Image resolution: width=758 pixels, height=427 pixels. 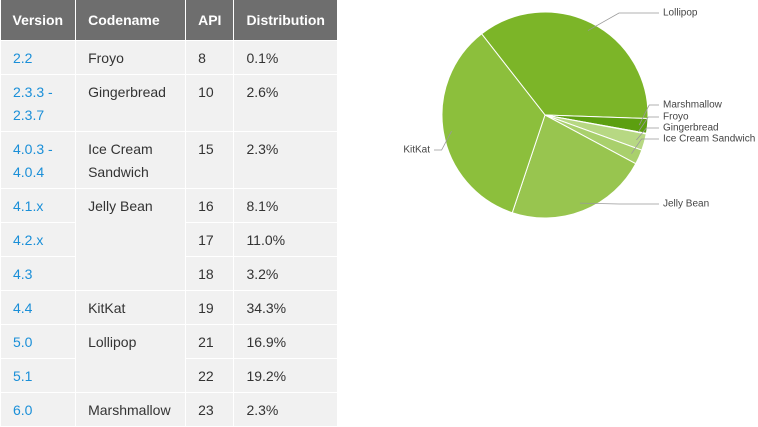 What do you see at coordinates (285, 239) in the screenshot?
I see `distribution-cell: 11.0%` at bounding box center [285, 239].